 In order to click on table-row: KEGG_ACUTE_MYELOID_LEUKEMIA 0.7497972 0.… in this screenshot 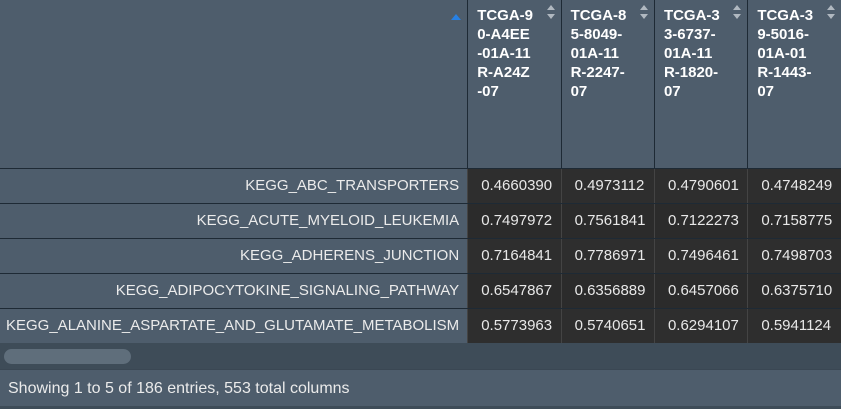, I will do `click(420, 221)`.